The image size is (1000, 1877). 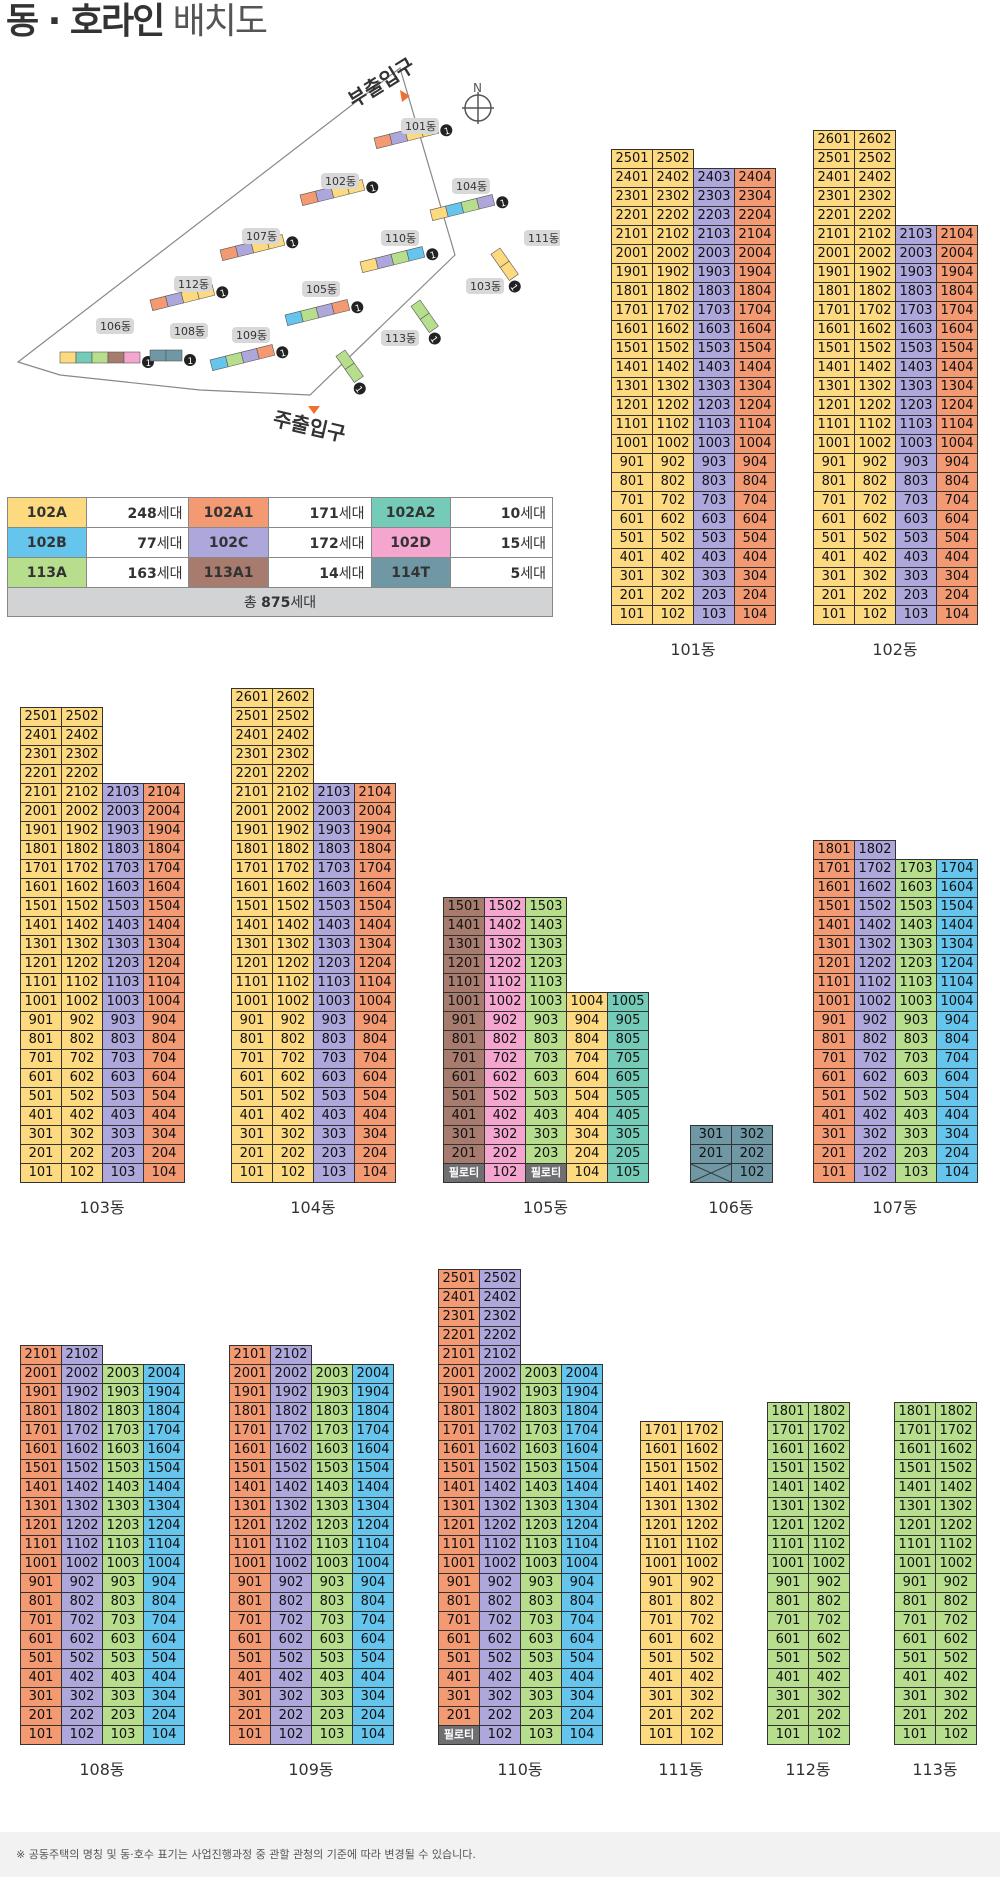 What do you see at coordinates (875, 596) in the screenshot?
I see `unit-cell: 202` at bounding box center [875, 596].